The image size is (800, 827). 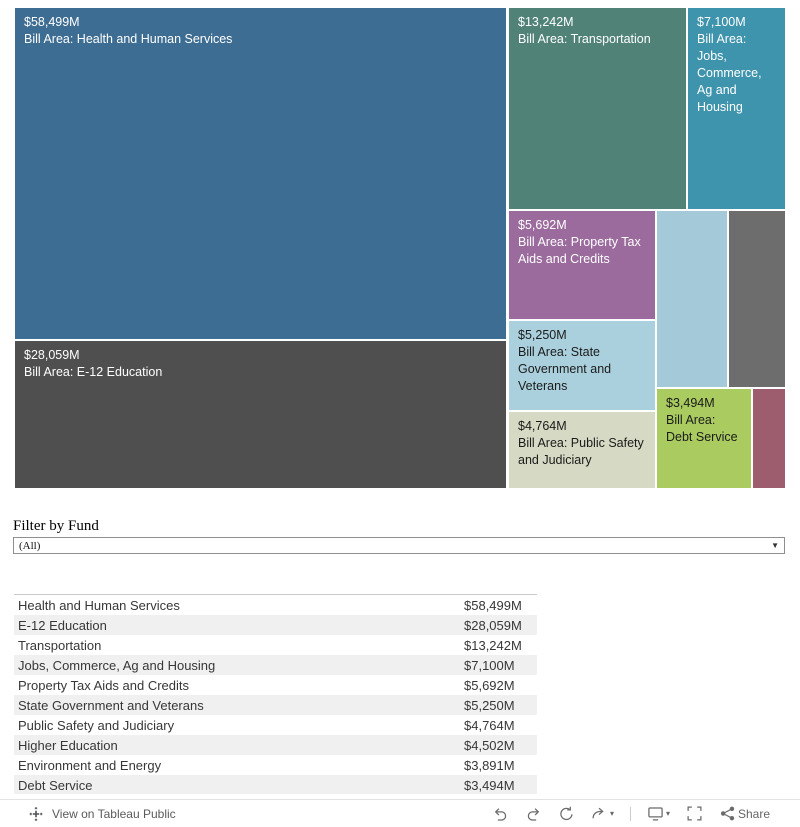 I want to click on fund-filter-dropdown: (All) ▼, so click(x=399, y=545).